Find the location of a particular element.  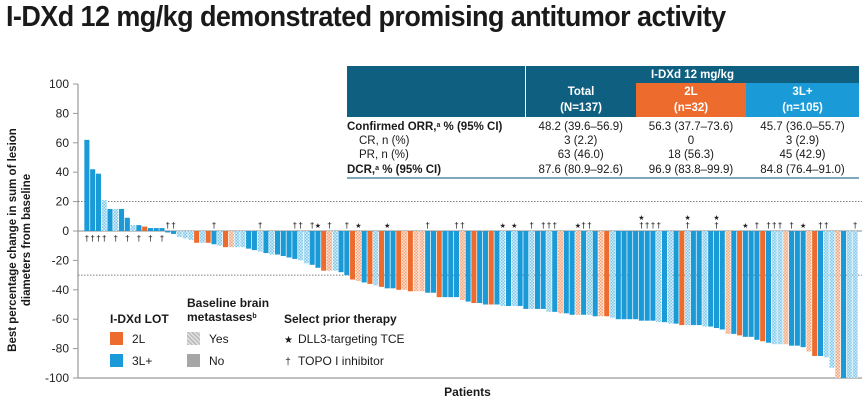

col-header-2l: 2L (n=32) is located at coordinates (691, 100).